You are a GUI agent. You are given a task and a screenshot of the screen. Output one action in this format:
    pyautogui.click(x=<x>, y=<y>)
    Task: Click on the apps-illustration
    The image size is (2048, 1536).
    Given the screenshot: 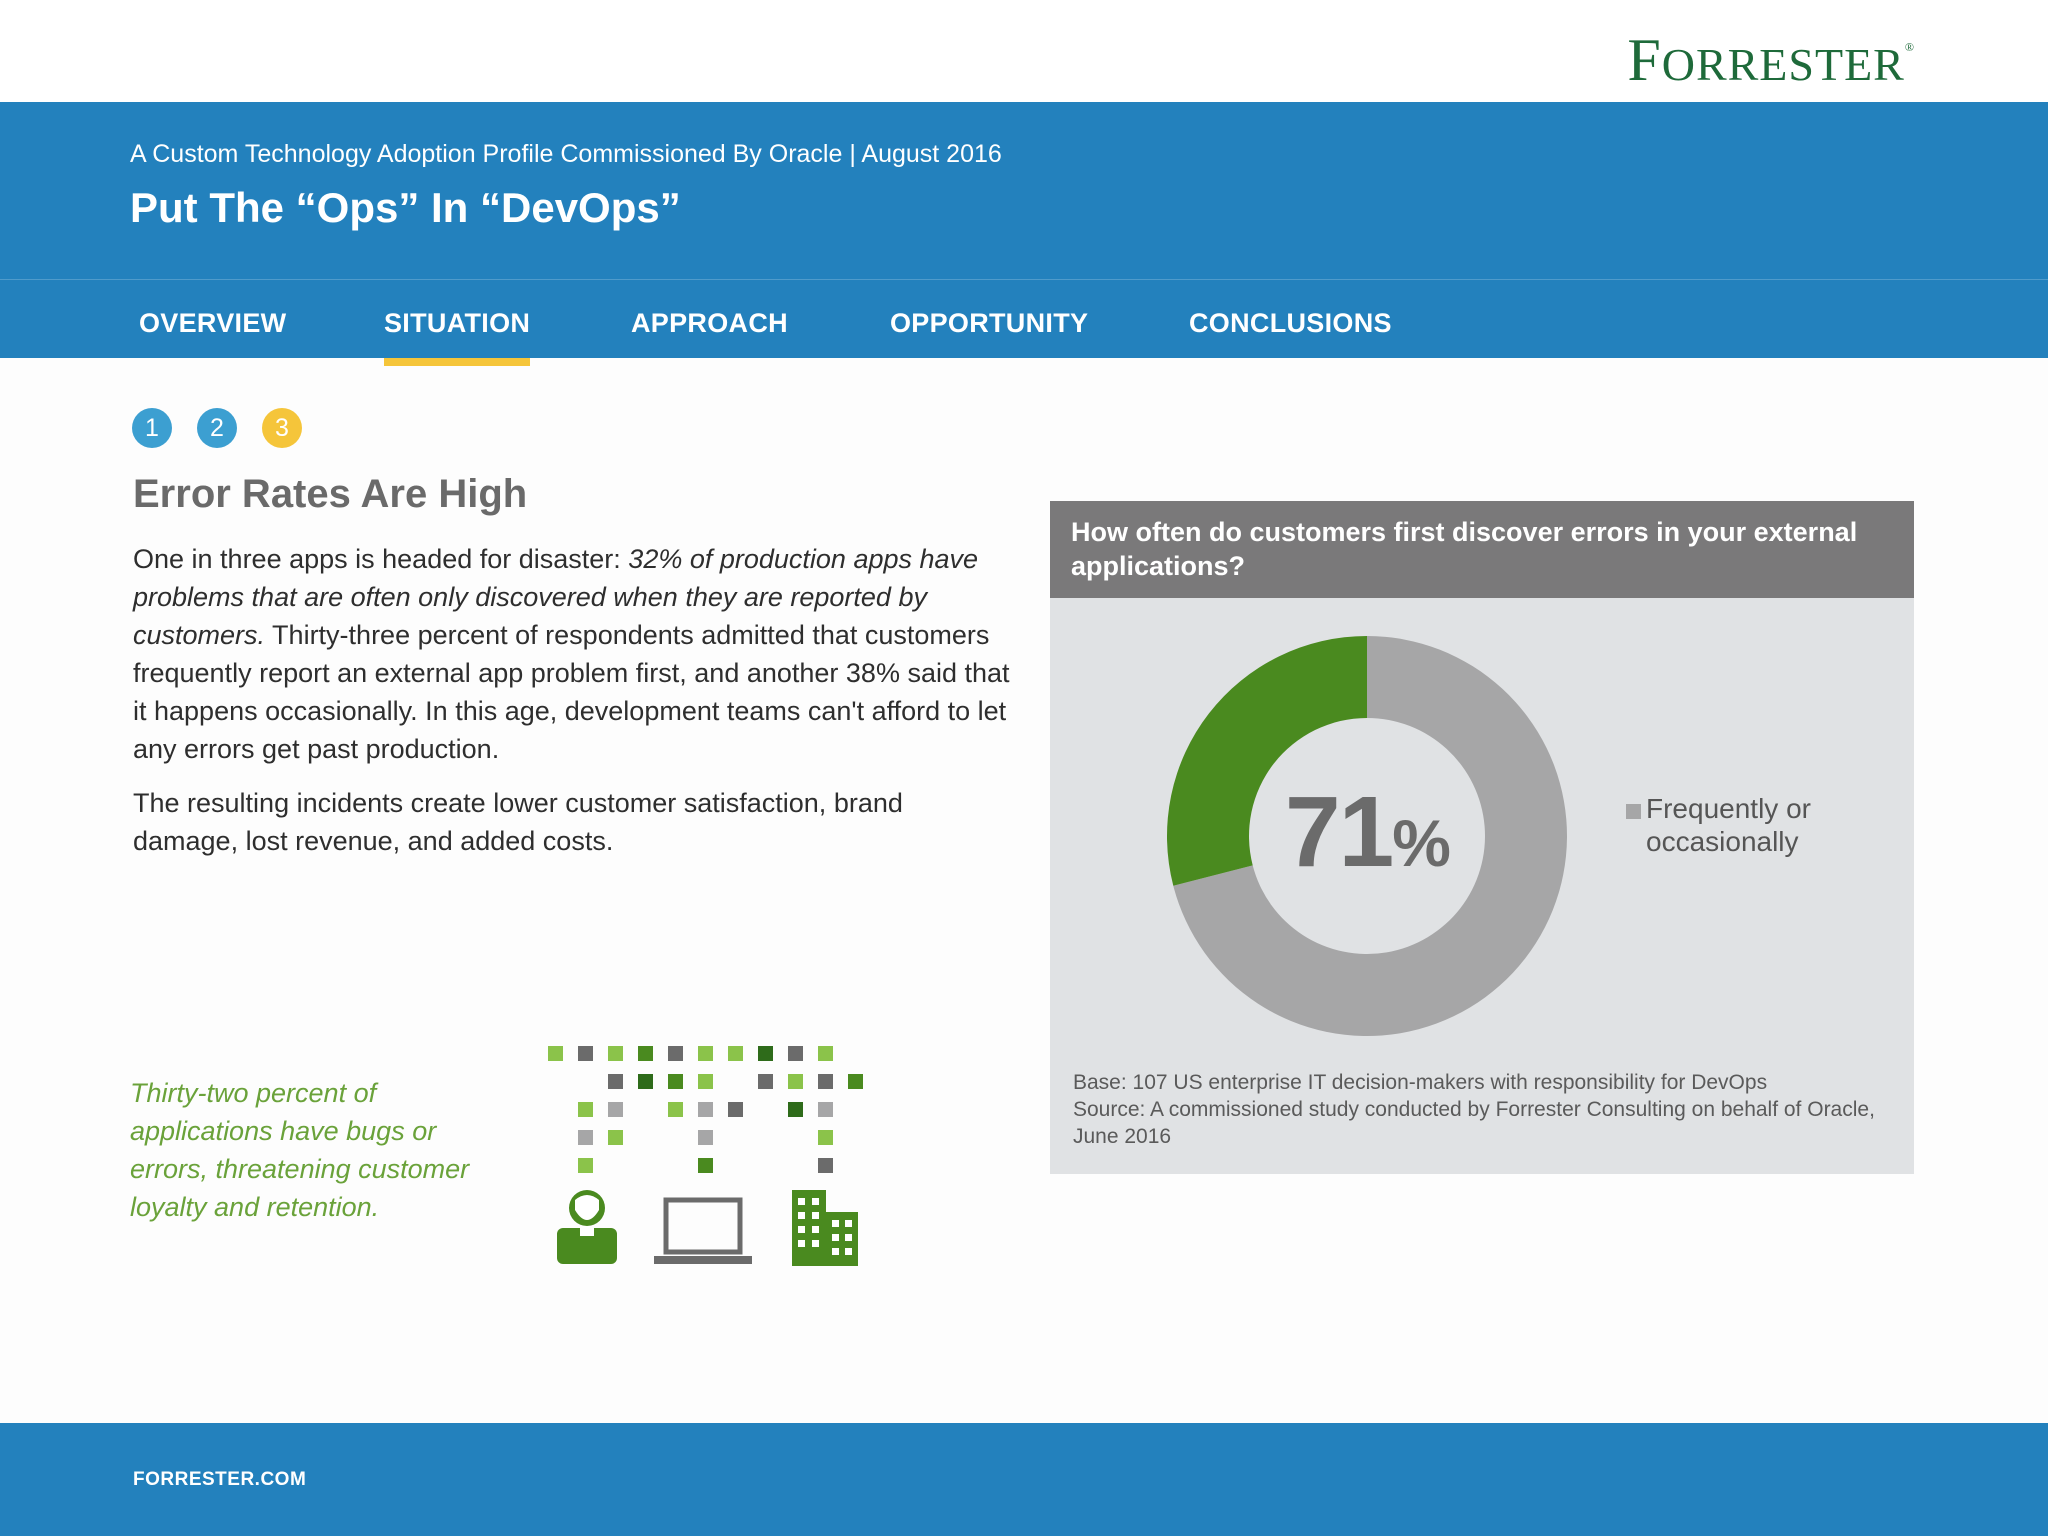 What is the action you would take?
    pyautogui.click(x=705, y=1156)
    